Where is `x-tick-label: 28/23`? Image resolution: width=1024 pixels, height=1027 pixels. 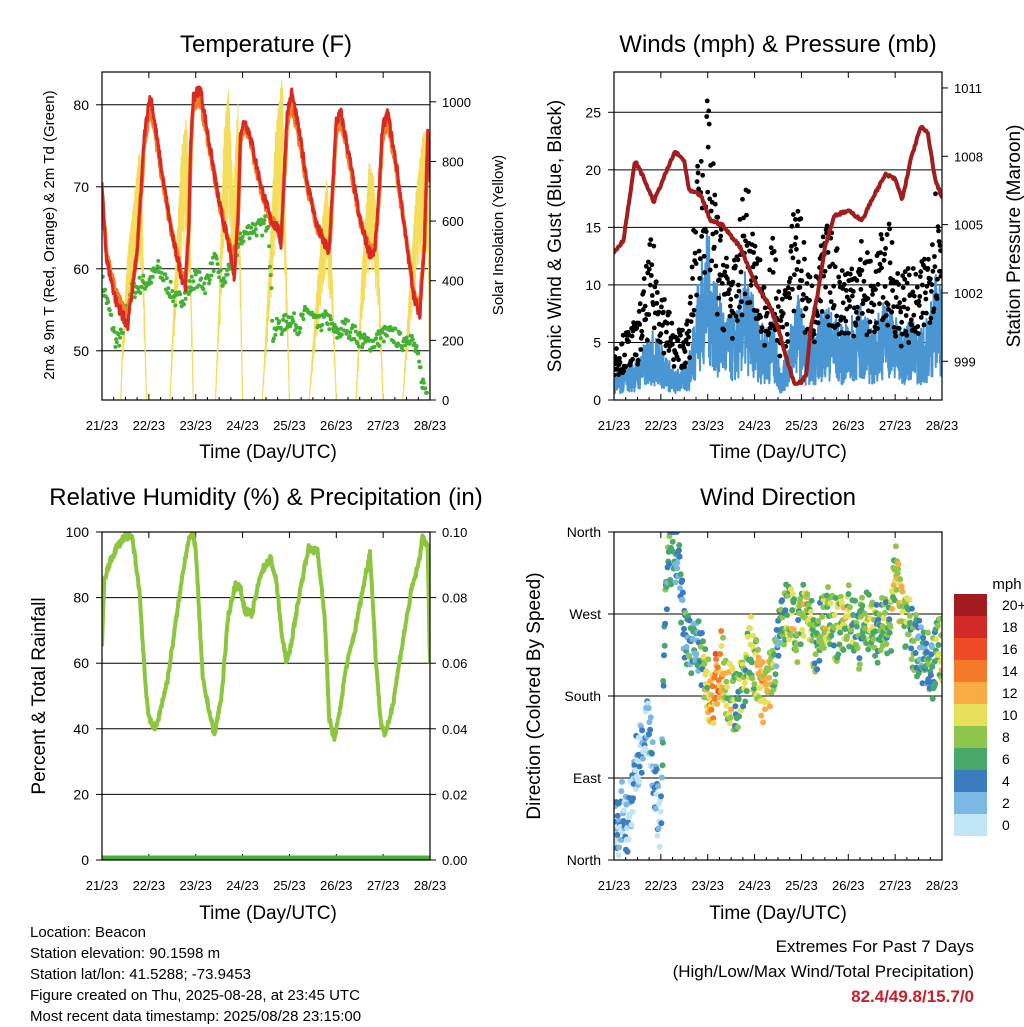 x-tick-label: 28/23 is located at coordinates (942, 425).